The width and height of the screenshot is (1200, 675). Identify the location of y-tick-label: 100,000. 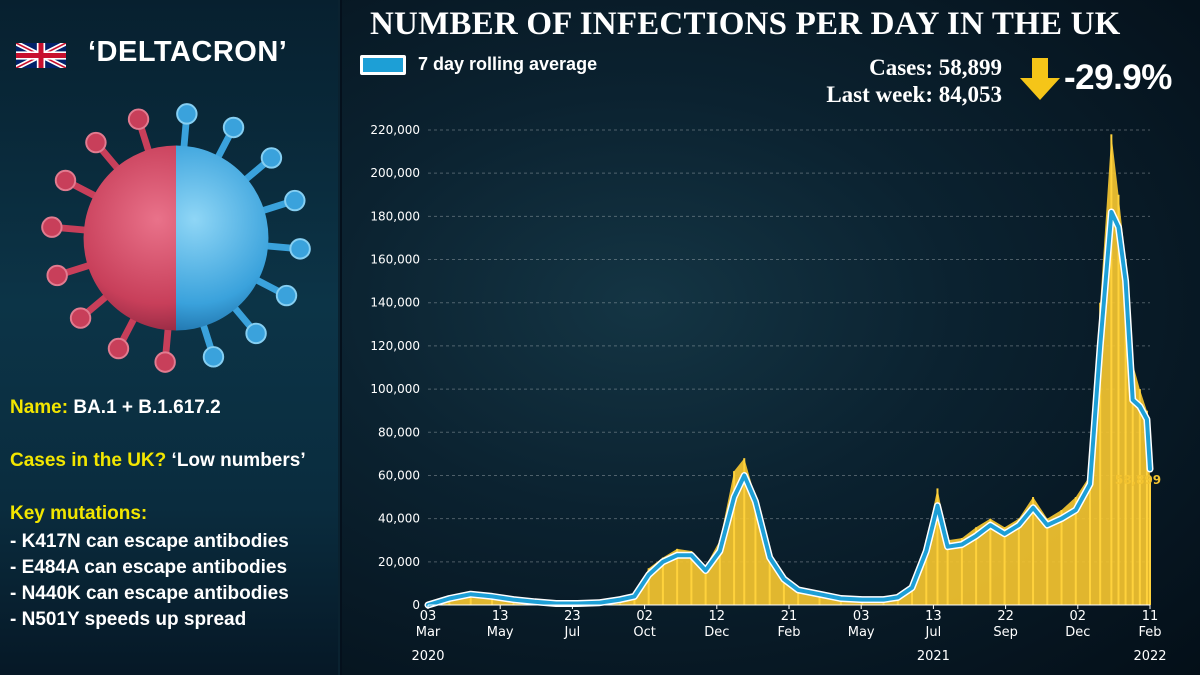
(395, 389).